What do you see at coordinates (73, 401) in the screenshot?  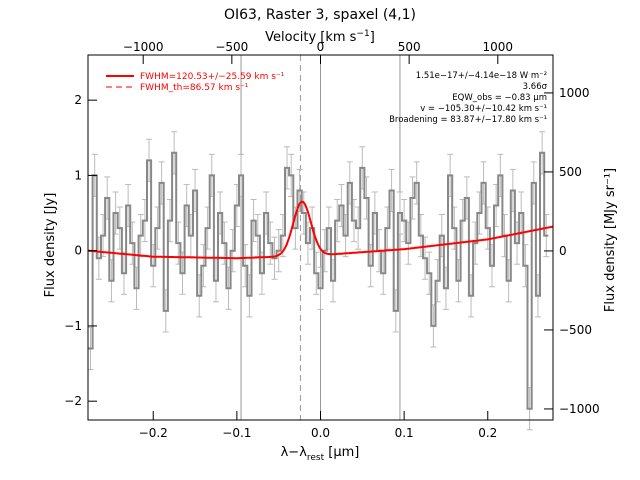 I see `y-tick-label-0: −2` at bounding box center [73, 401].